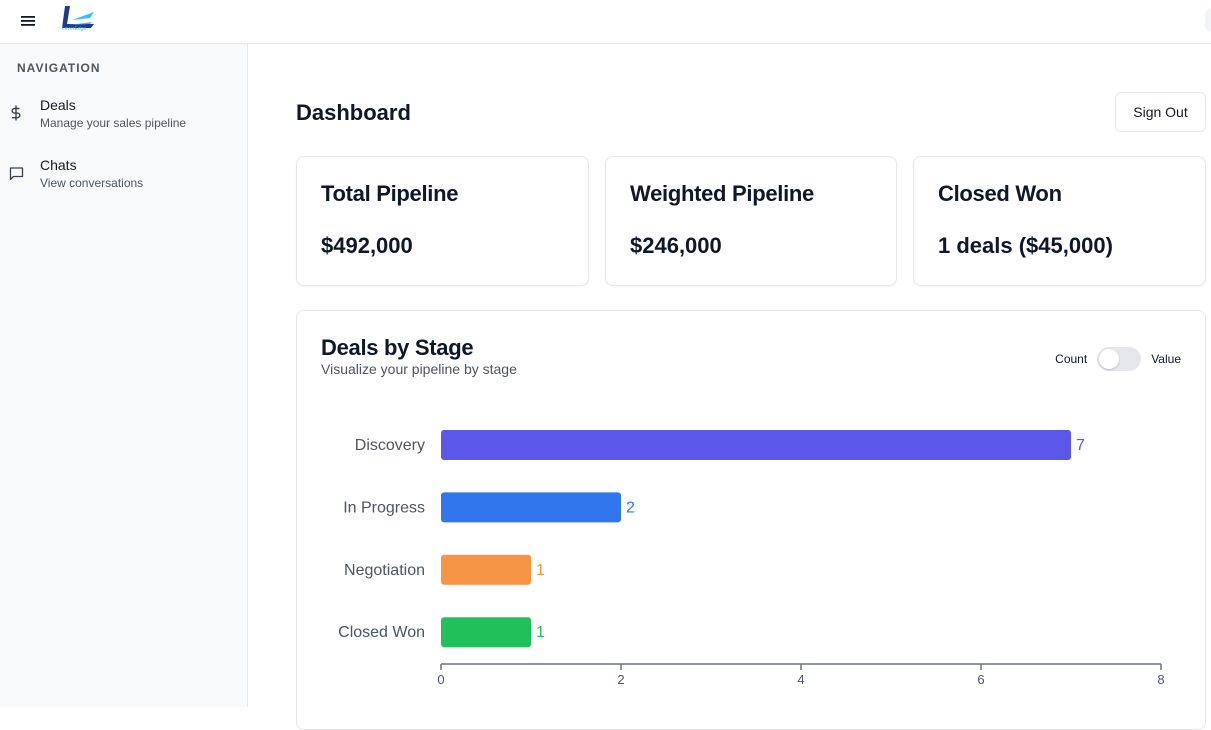 The image size is (1211, 730). I want to click on category-label-closed-won: Closed Won, so click(381, 632).